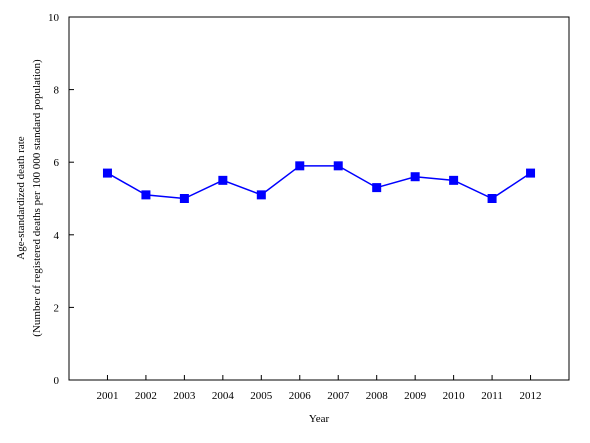  Describe the element at coordinates (300, 166) in the screenshot. I see `data-point-2006` at that location.